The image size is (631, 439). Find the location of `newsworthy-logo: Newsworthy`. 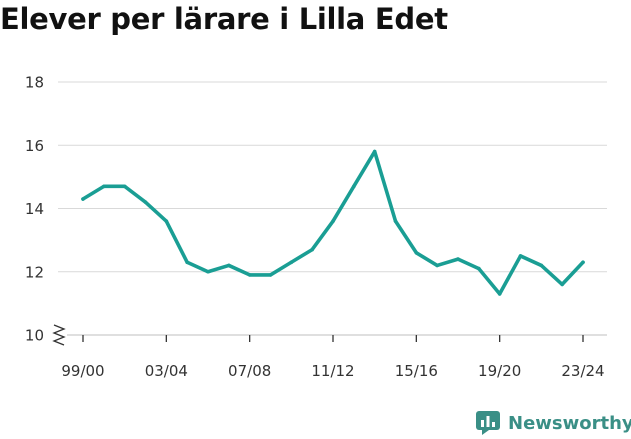

newsworthy-logo: Newsworthy is located at coordinates (553, 423).